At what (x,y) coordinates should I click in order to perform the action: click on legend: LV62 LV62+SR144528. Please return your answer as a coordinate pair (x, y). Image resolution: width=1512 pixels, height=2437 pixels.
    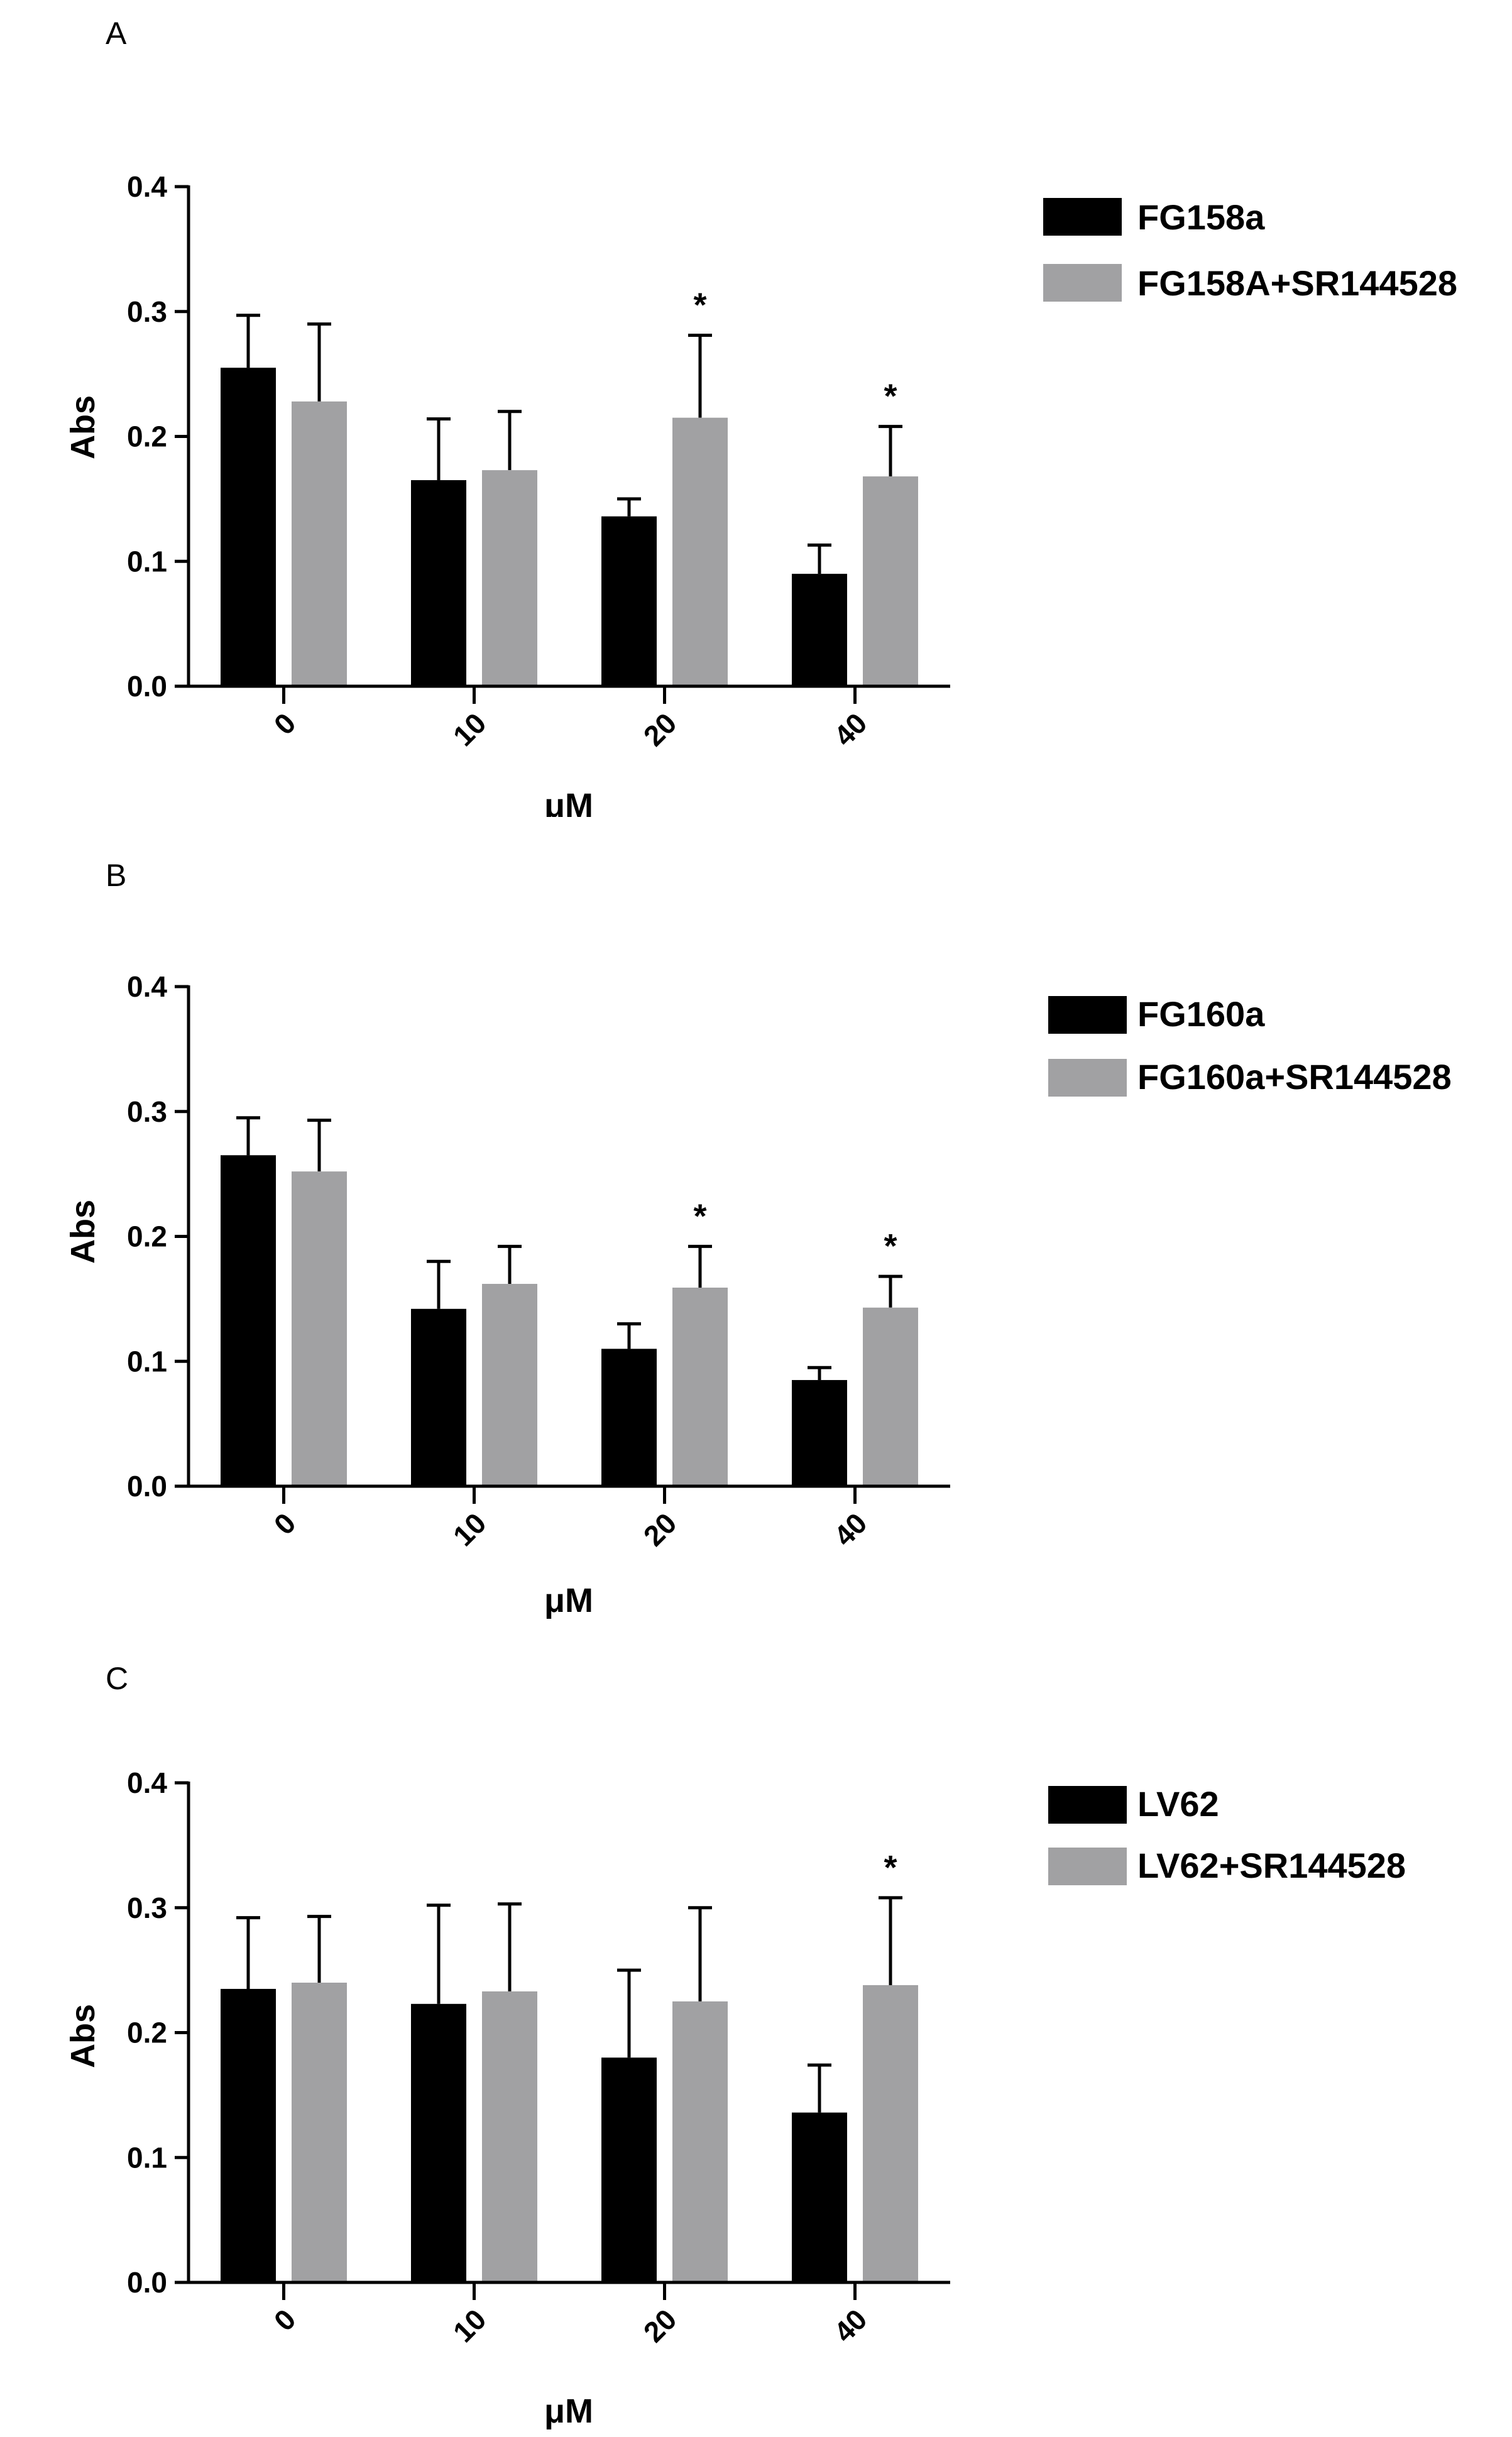
    Looking at the image, I should click on (1227, 1834).